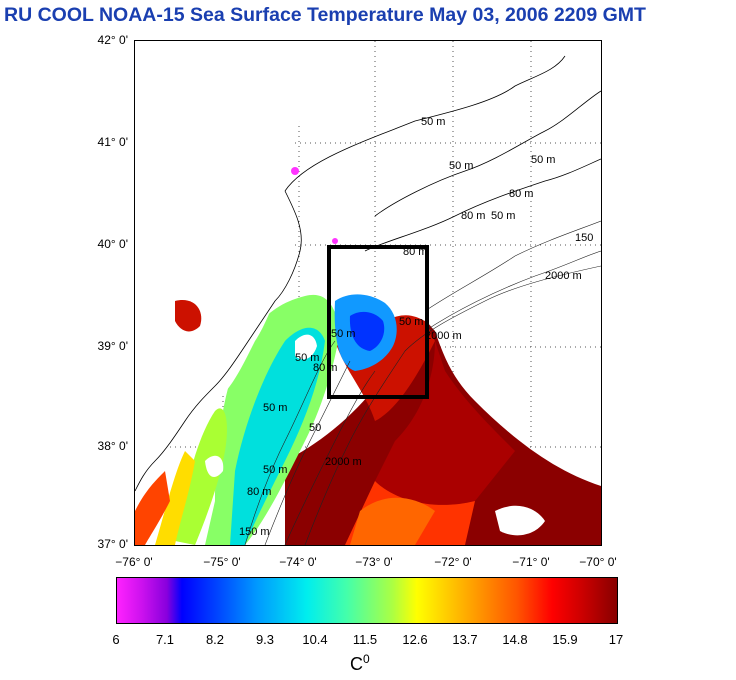  What do you see at coordinates (254, 532) in the screenshot?
I see `contour-label: 150 m` at bounding box center [254, 532].